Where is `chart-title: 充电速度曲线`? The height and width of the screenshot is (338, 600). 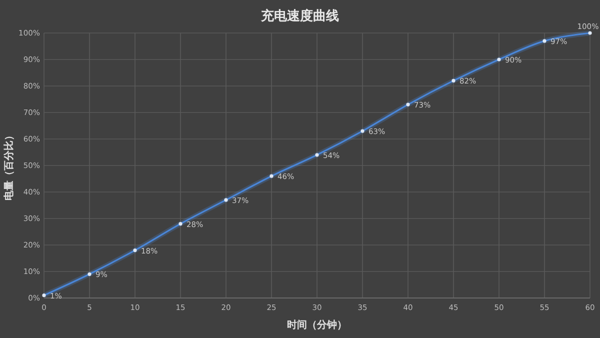
chart-title: 充电速度曲线 is located at coordinates (299, 16).